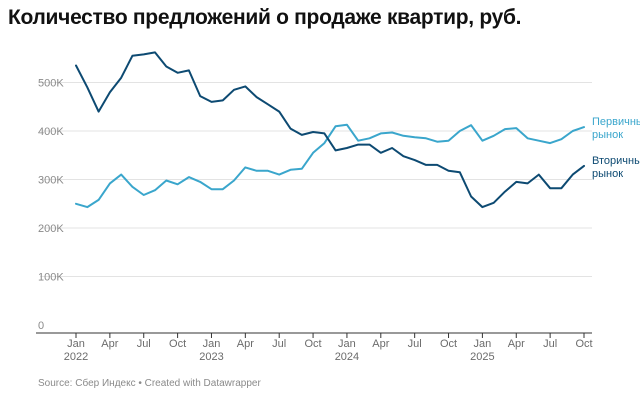  I want to click on y-axis-ticks: 0 100K 200K 300K 400K 500K, so click(51, 205).